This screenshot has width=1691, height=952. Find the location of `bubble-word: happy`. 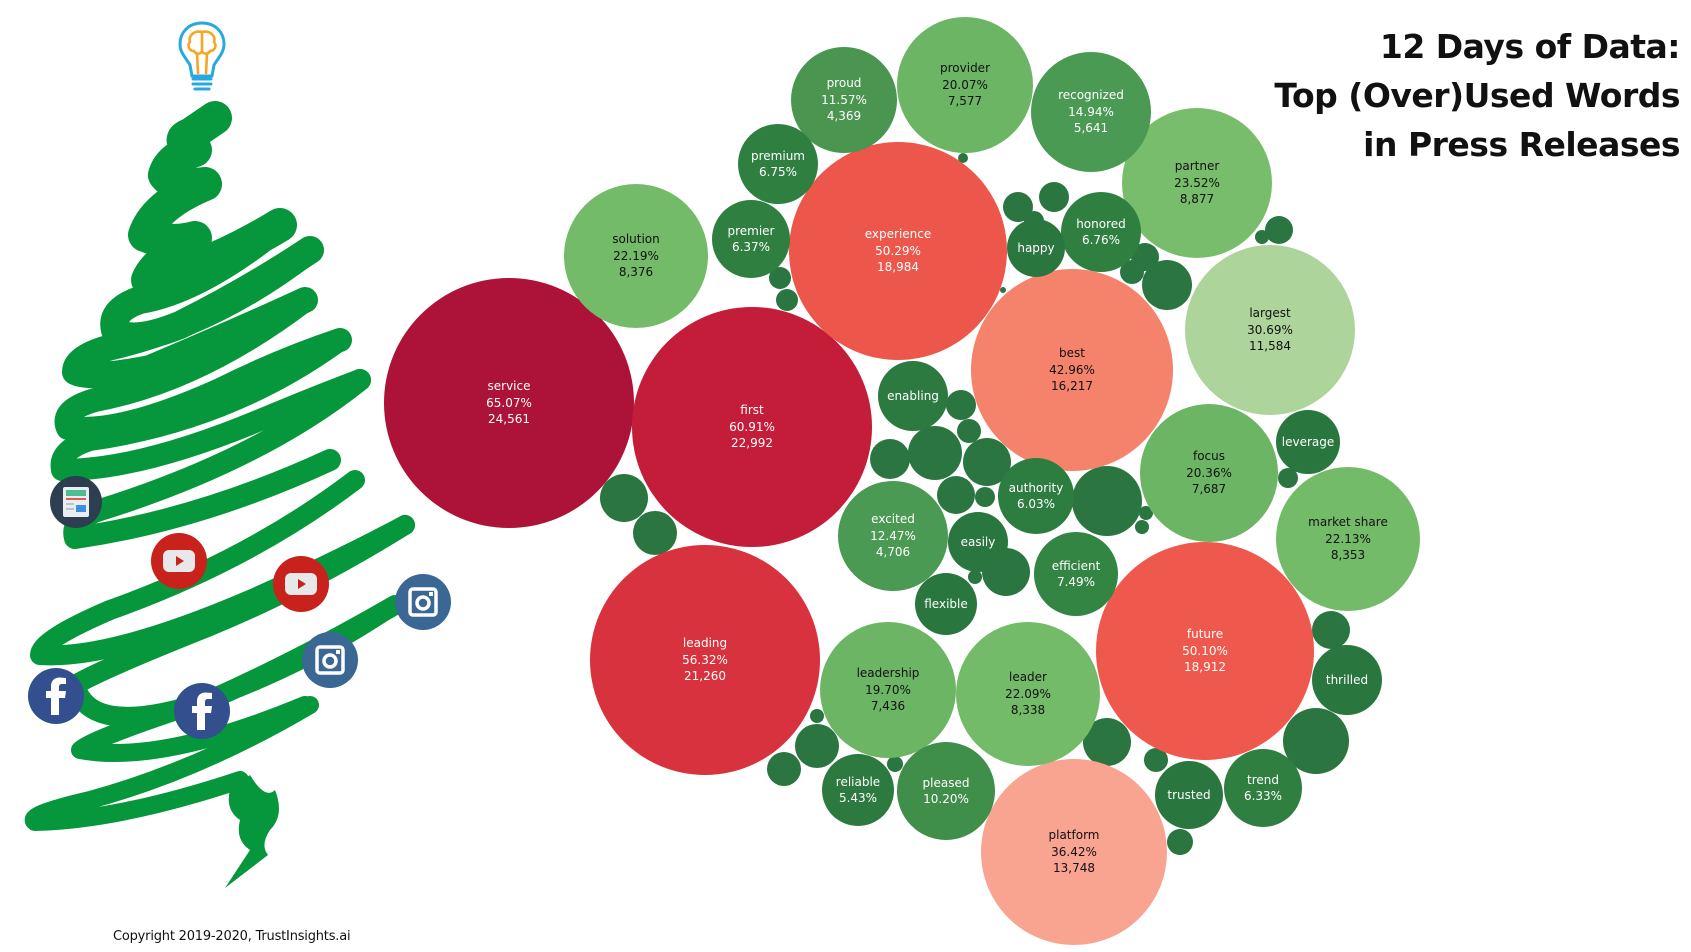

bubble-word: happy is located at coordinates (1036, 247).